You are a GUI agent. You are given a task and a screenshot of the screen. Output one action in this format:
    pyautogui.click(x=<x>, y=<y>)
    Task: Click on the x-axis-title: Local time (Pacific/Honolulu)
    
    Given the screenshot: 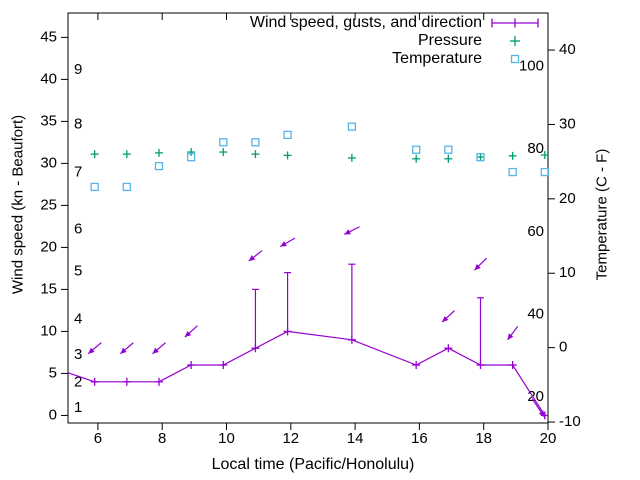 What is the action you would take?
    pyautogui.click(x=313, y=464)
    